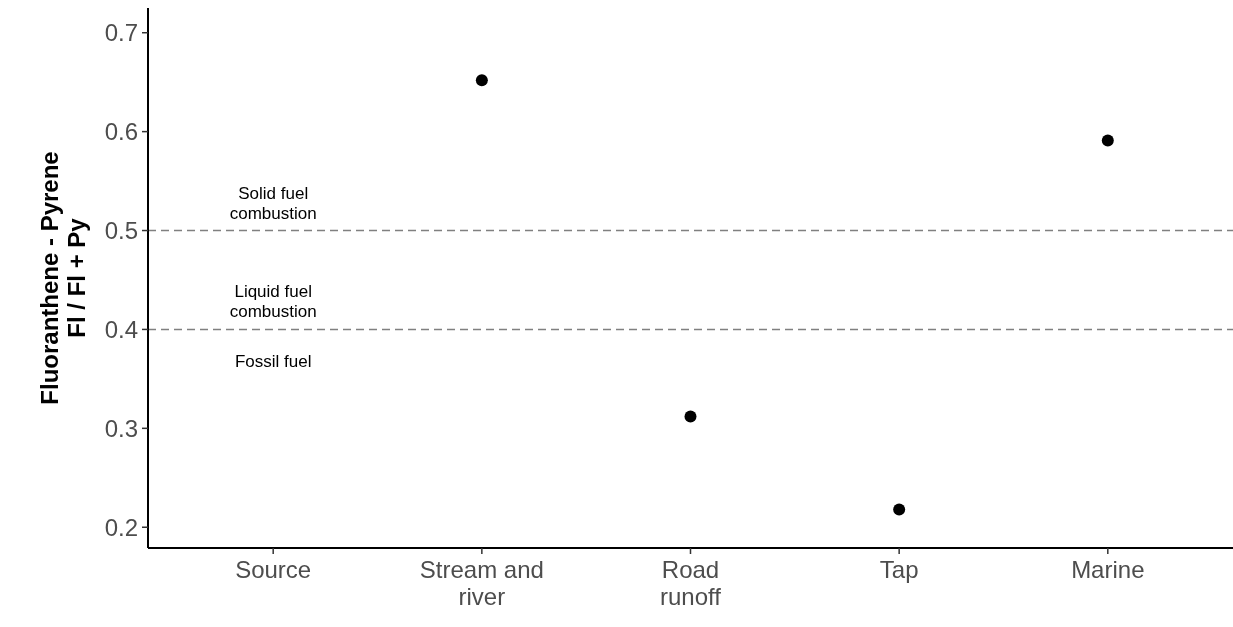 This screenshot has width=1233, height=627. Describe the element at coordinates (691, 583) in the screenshot. I see `x-tick-label: Road runoff` at that location.